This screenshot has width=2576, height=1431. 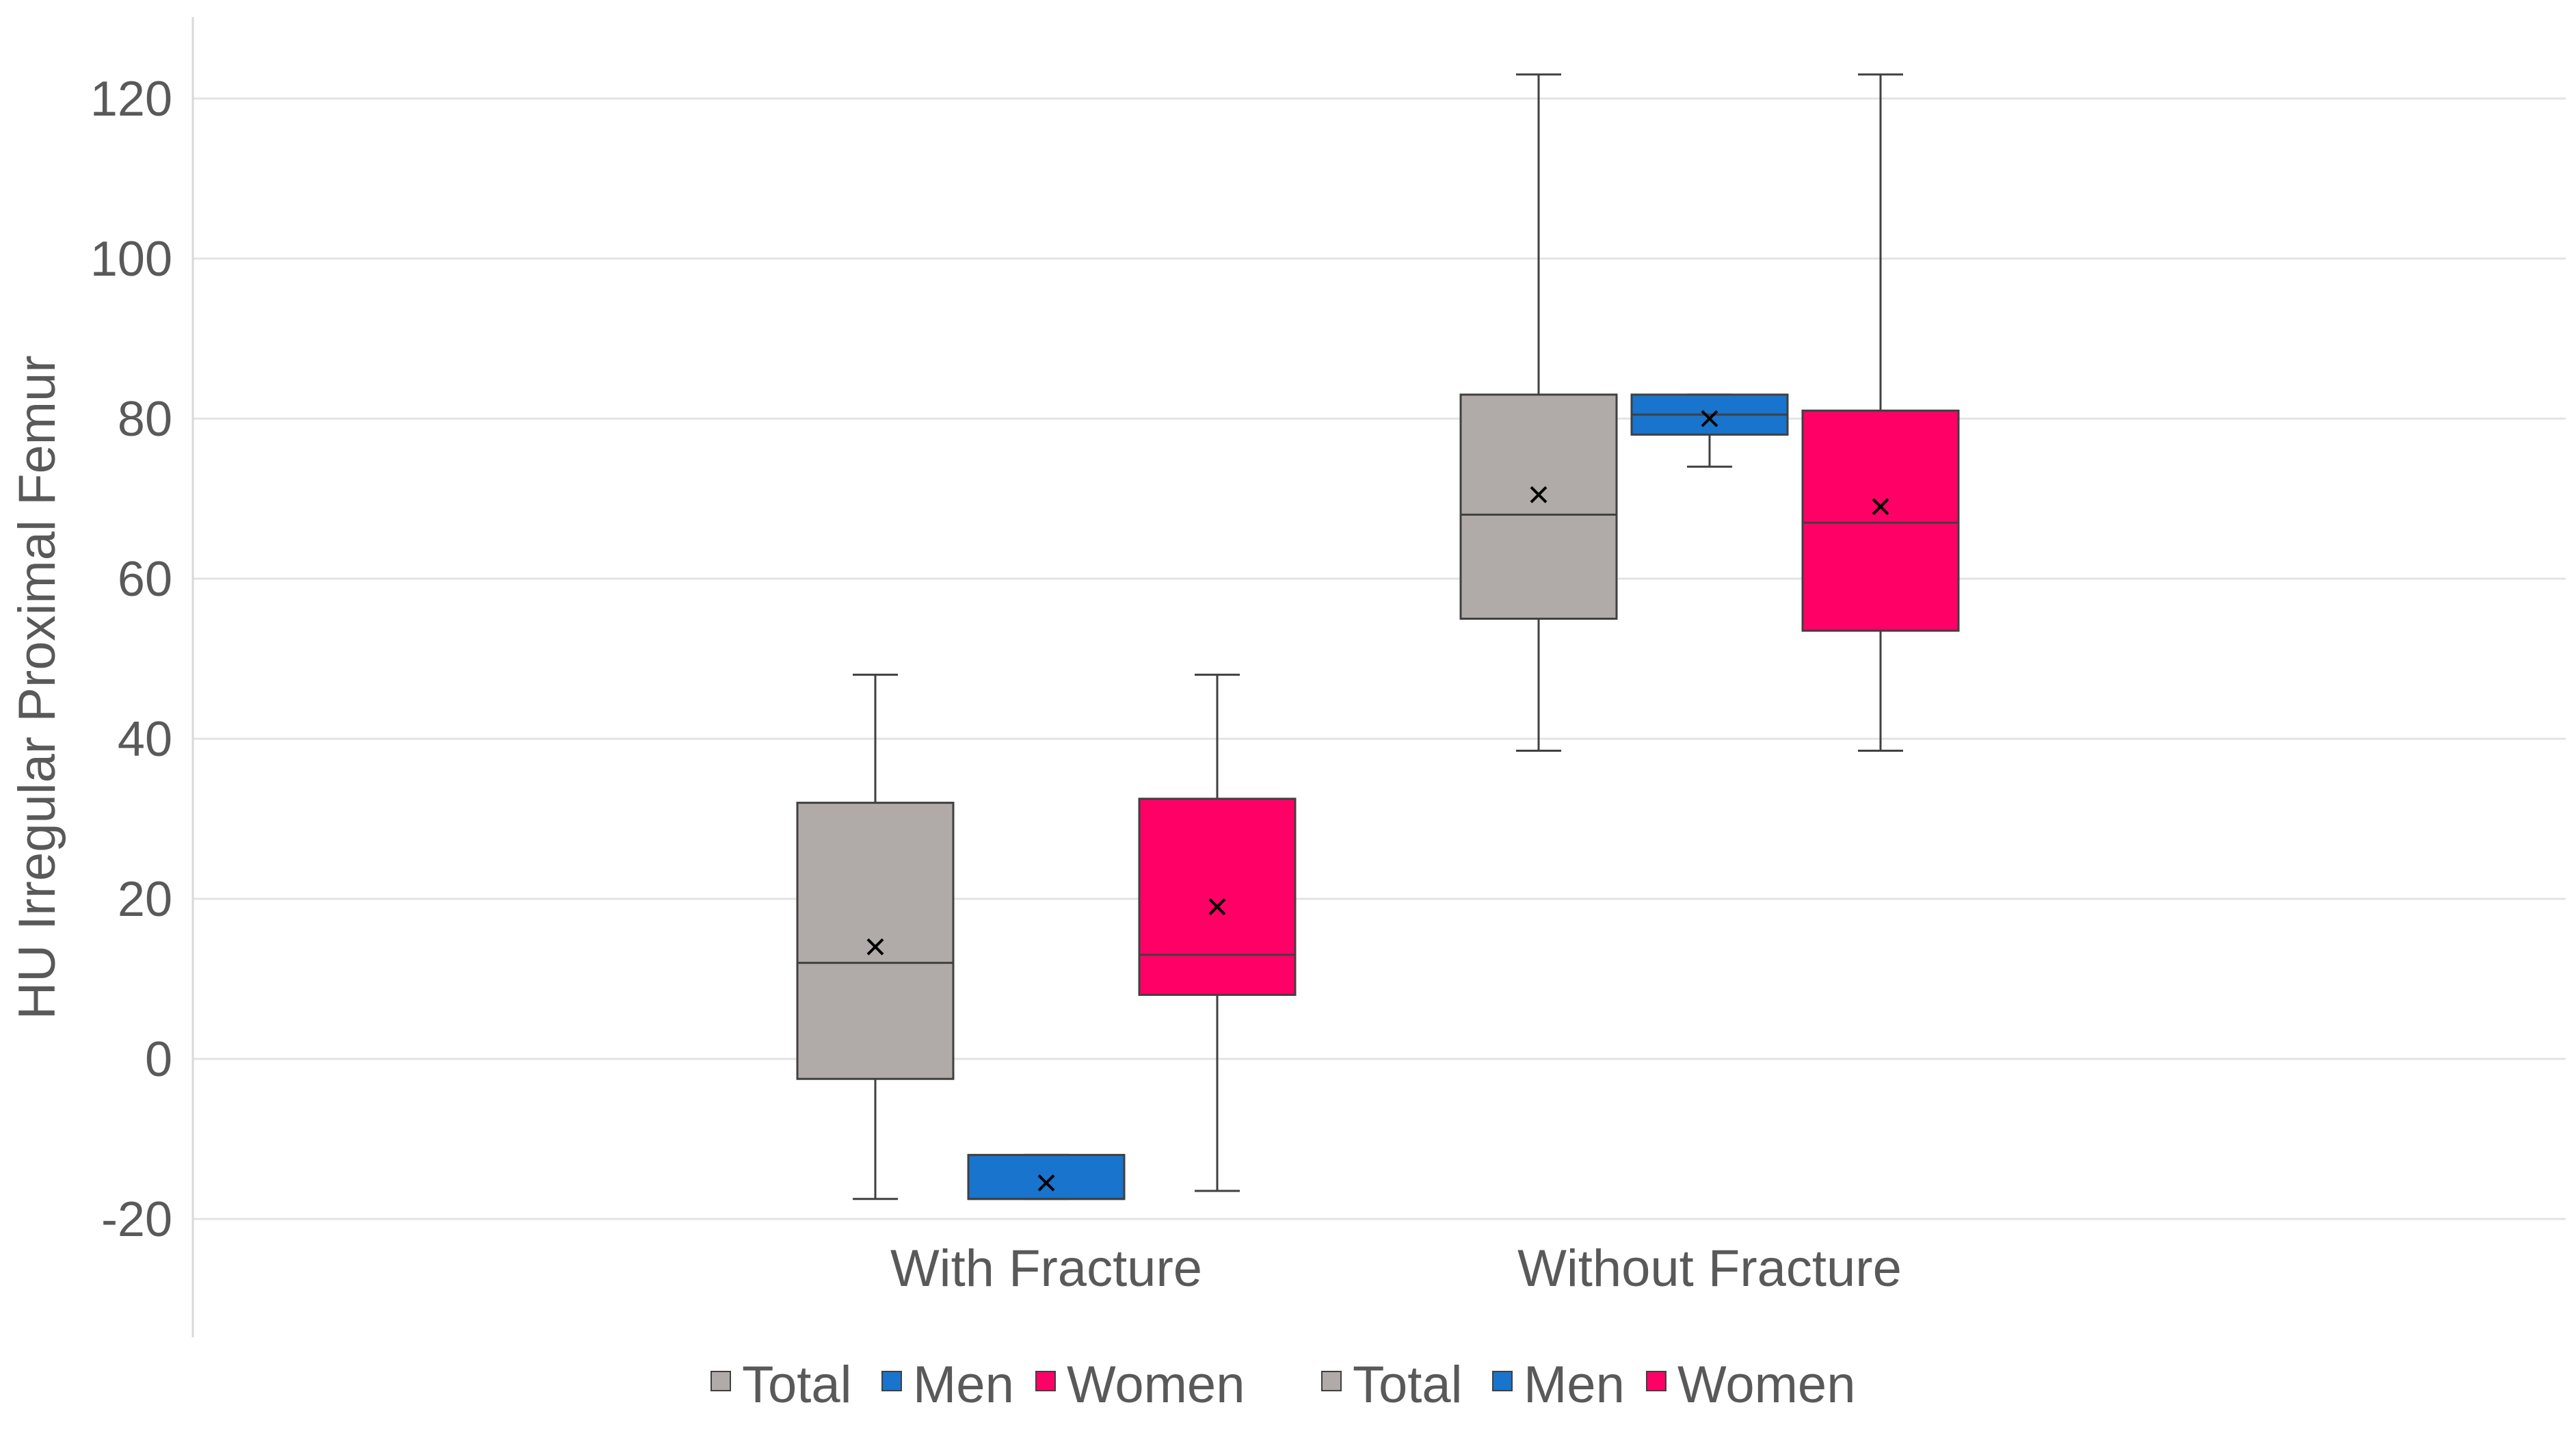 I want to click on legend-item-3: Women, so click(x=1140, y=1385).